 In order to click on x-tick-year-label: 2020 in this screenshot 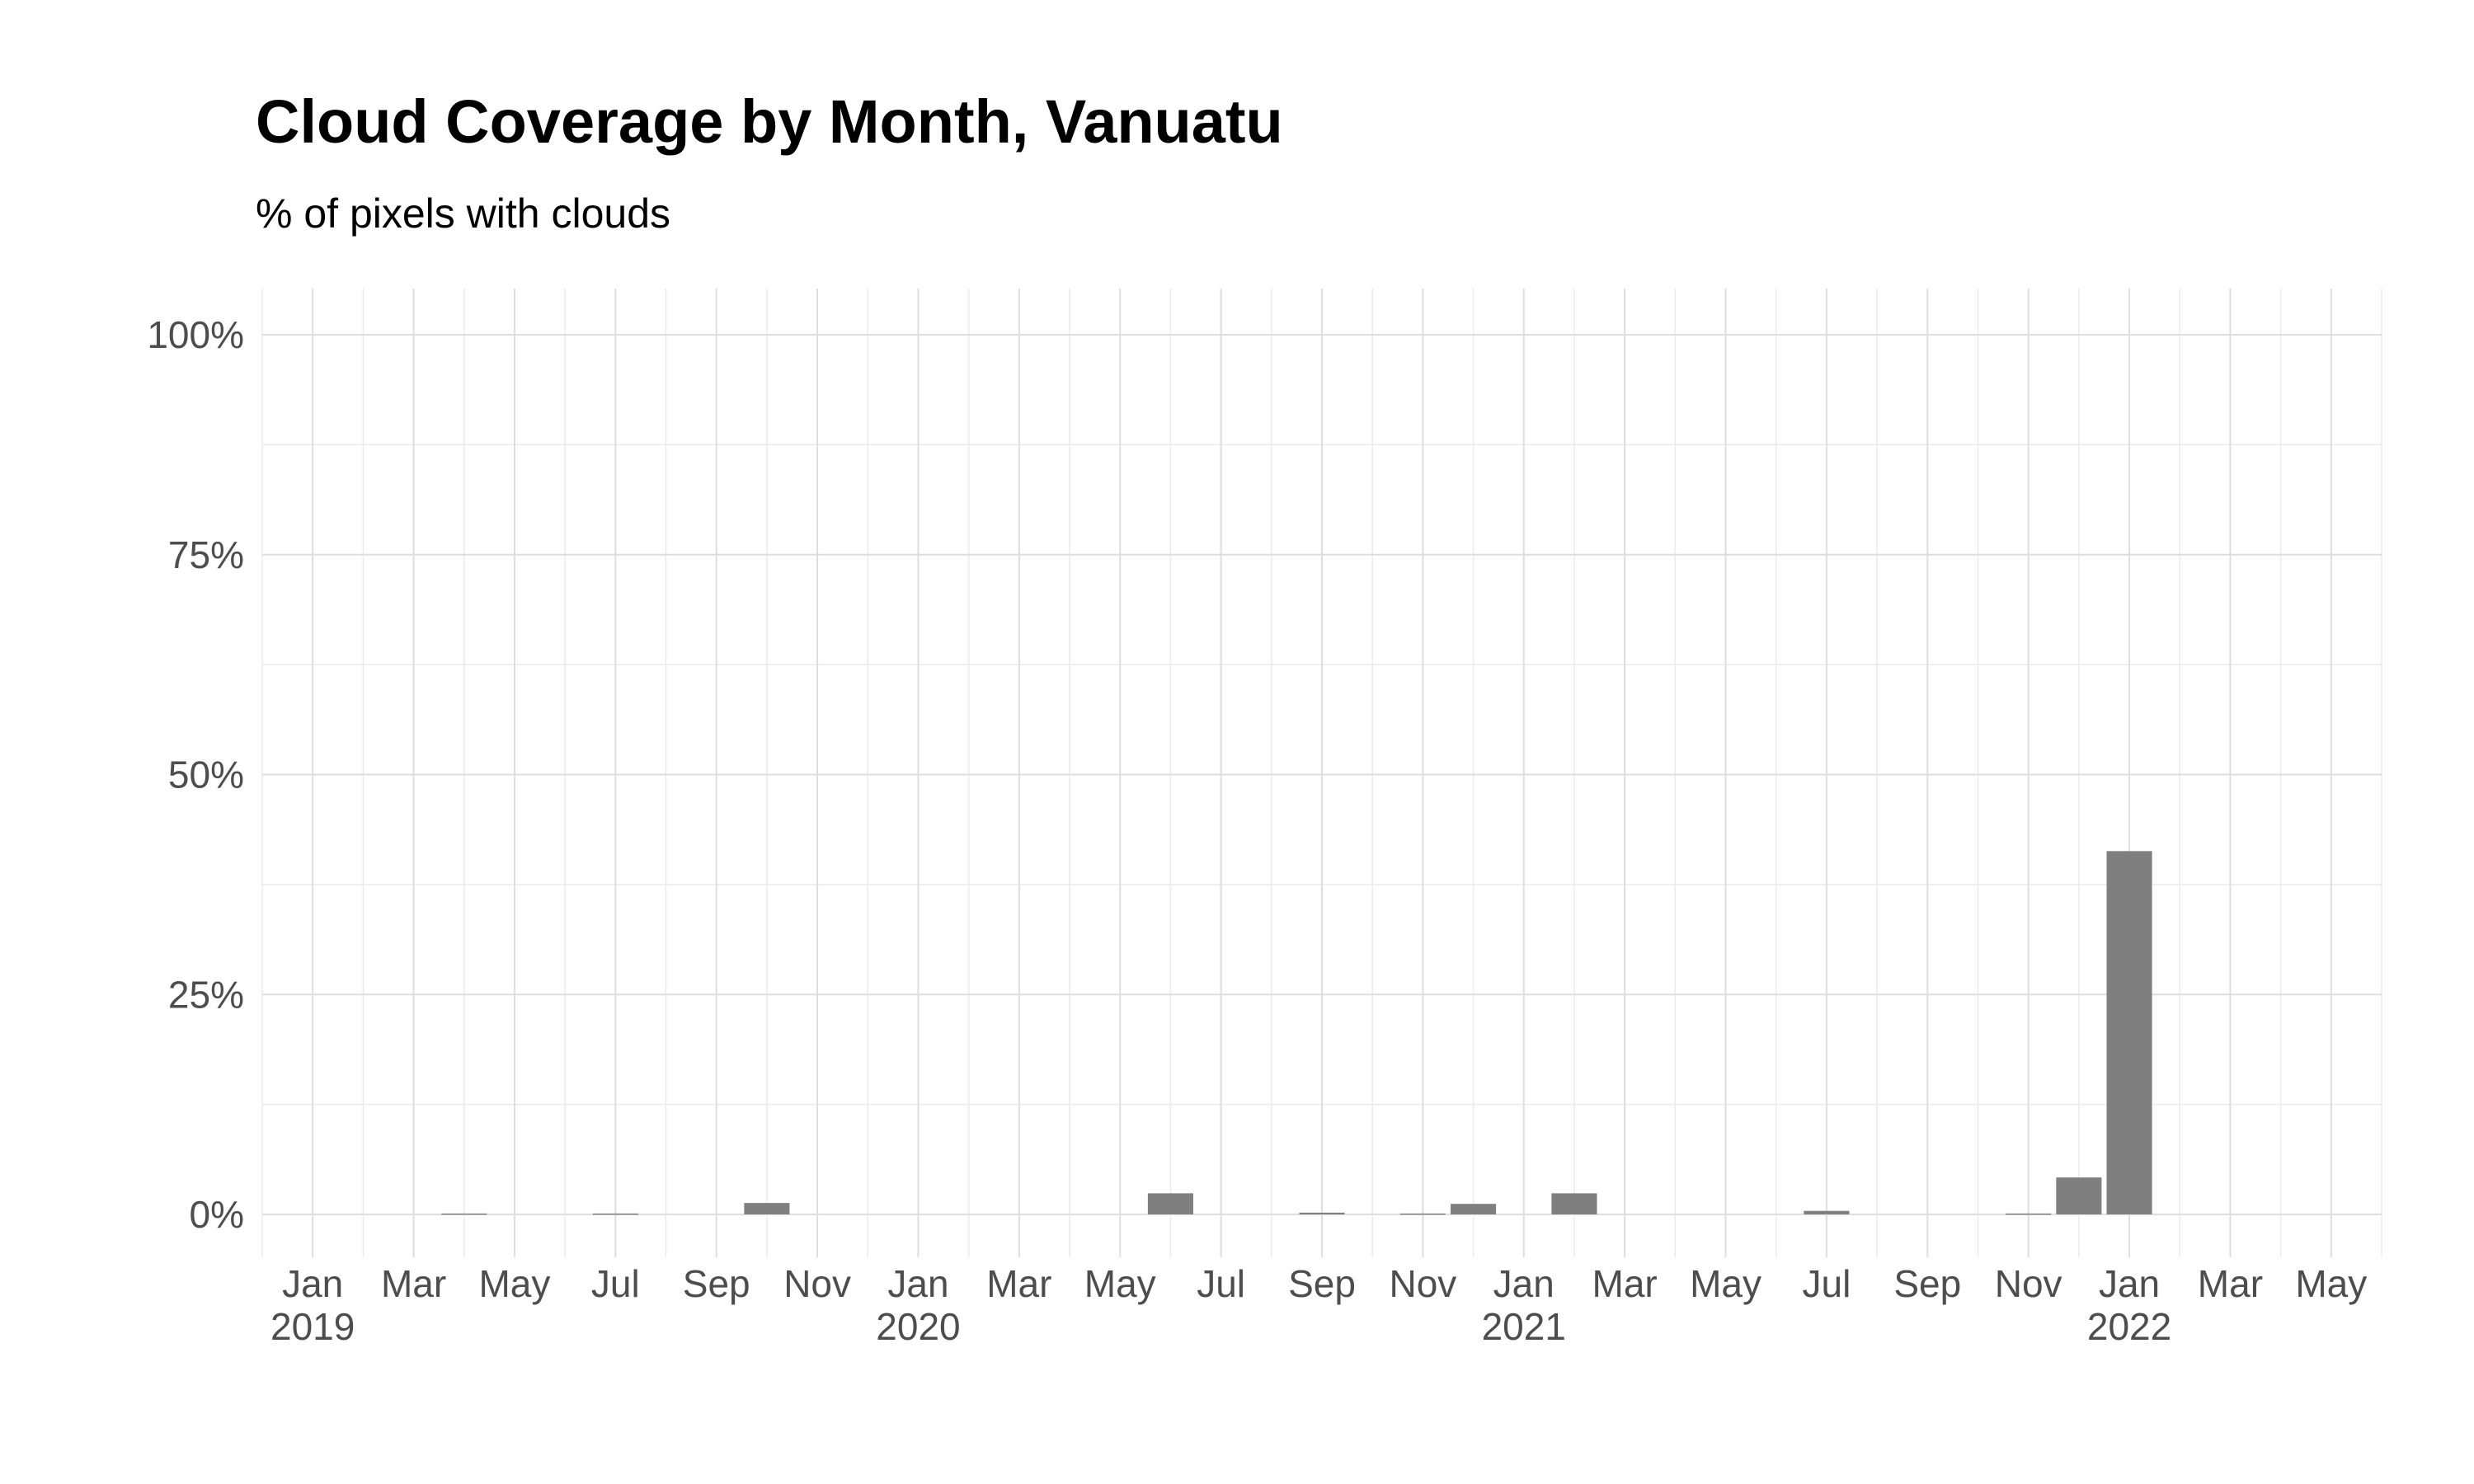, I will do `click(918, 1326)`.